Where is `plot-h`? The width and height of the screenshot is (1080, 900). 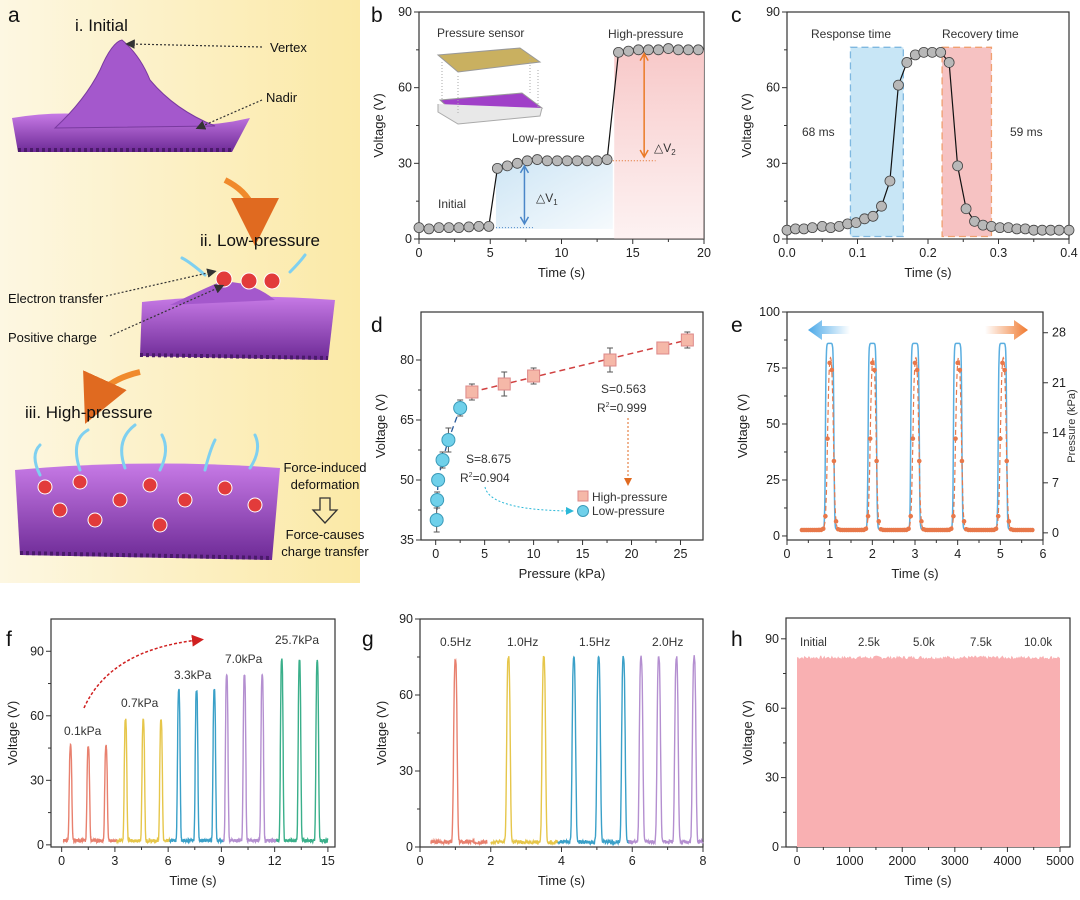
plot-h is located at coordinates (926, 734).